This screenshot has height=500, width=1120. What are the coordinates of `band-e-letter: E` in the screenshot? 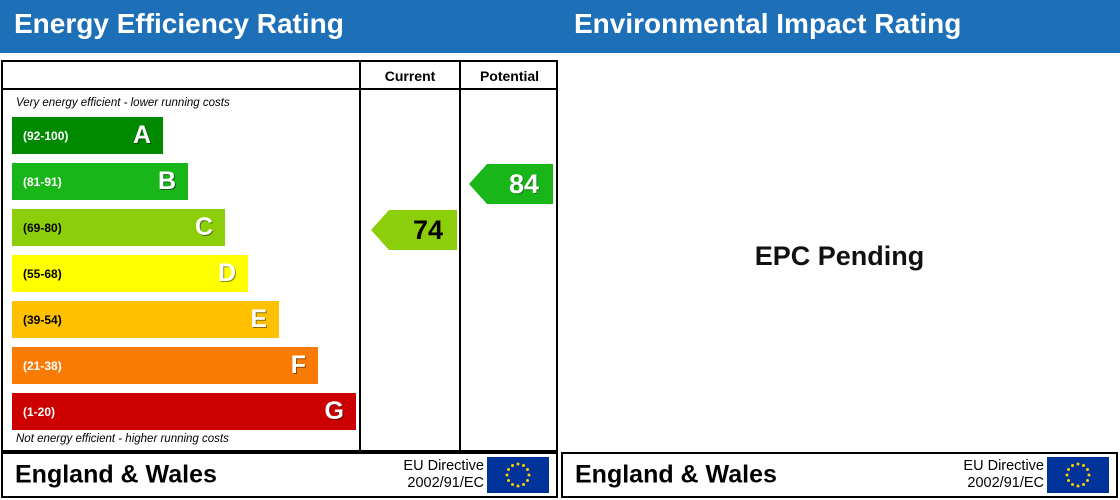 It's located at (258, 318).